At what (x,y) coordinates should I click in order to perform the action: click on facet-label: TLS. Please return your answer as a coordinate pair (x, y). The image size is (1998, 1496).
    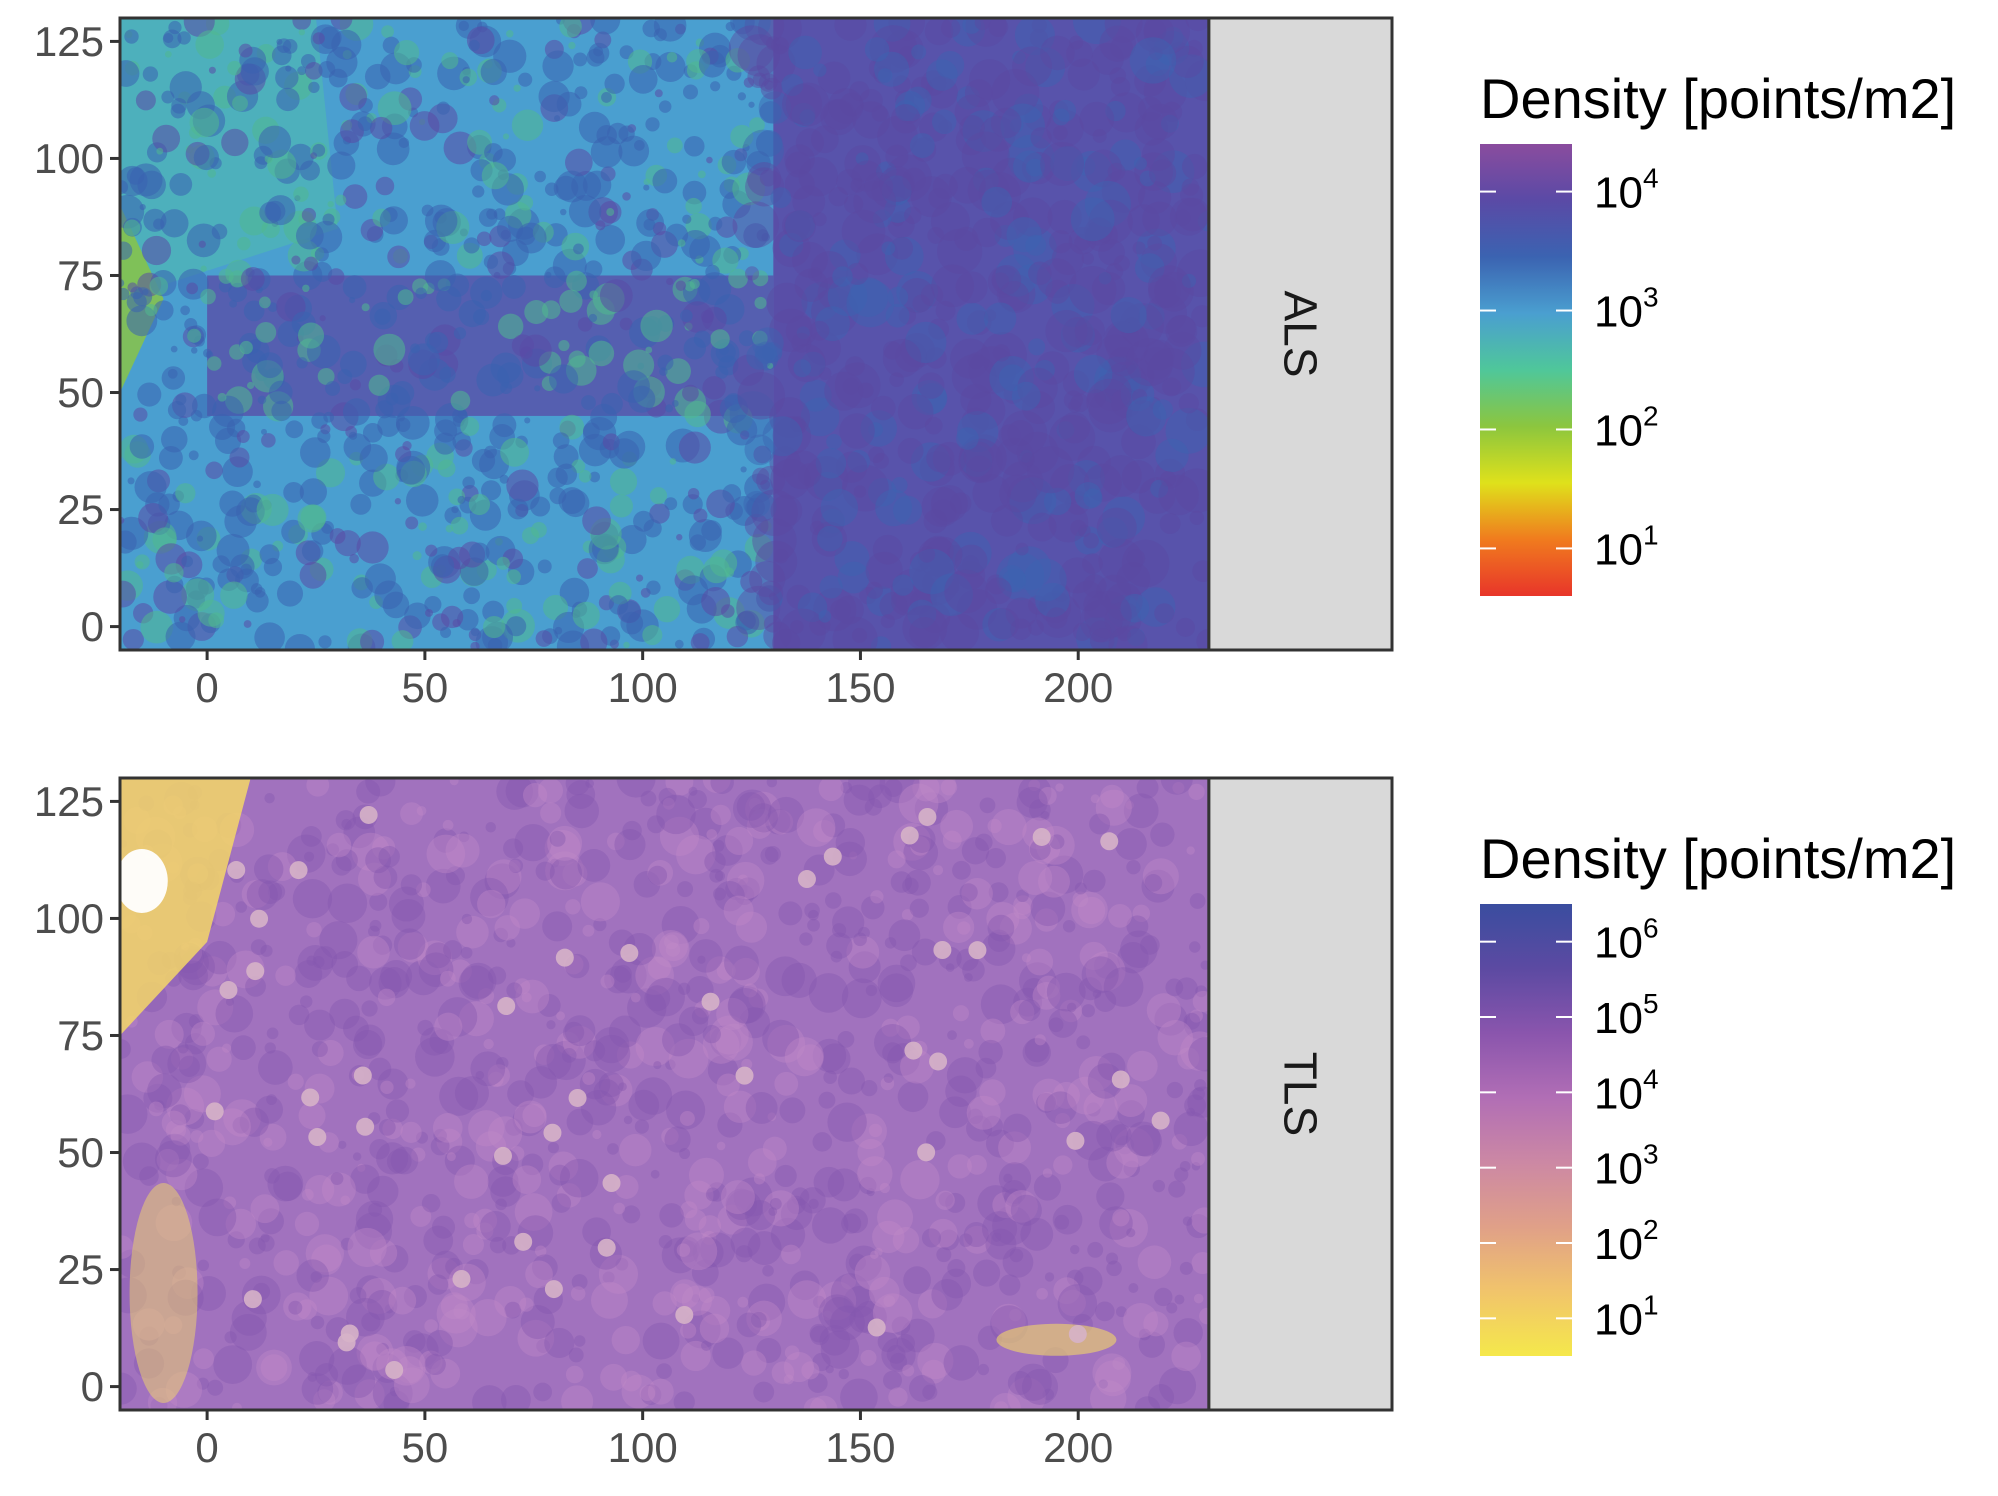
    Looking at the image, I should click on (1300, 1094).